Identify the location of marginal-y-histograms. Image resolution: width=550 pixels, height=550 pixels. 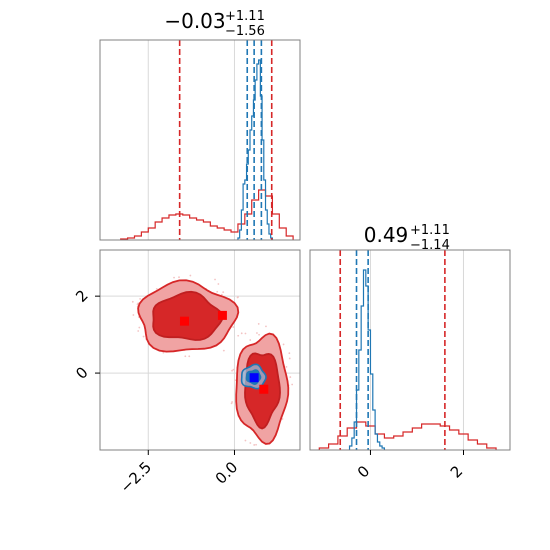
(407, 359).